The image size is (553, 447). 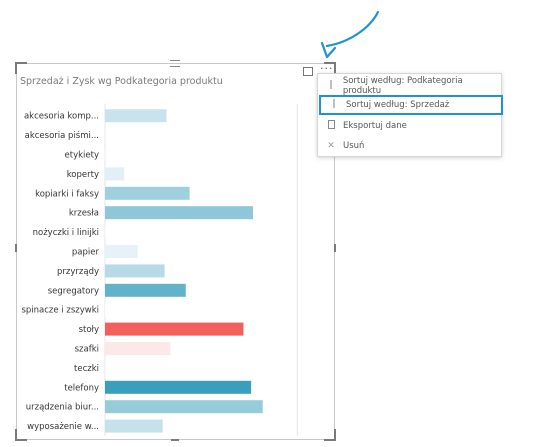 What do you see at coordinates (21, 435) in the screenshot?
I see `resize-handle-bottom-left` at bounding box center [21, 435].